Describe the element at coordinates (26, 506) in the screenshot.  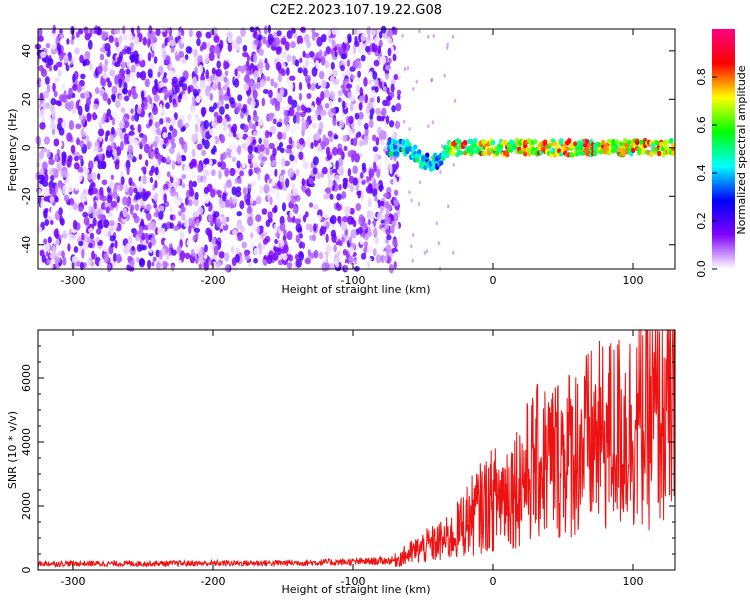
I see `snr-y-tick-label: 2000` at that location.